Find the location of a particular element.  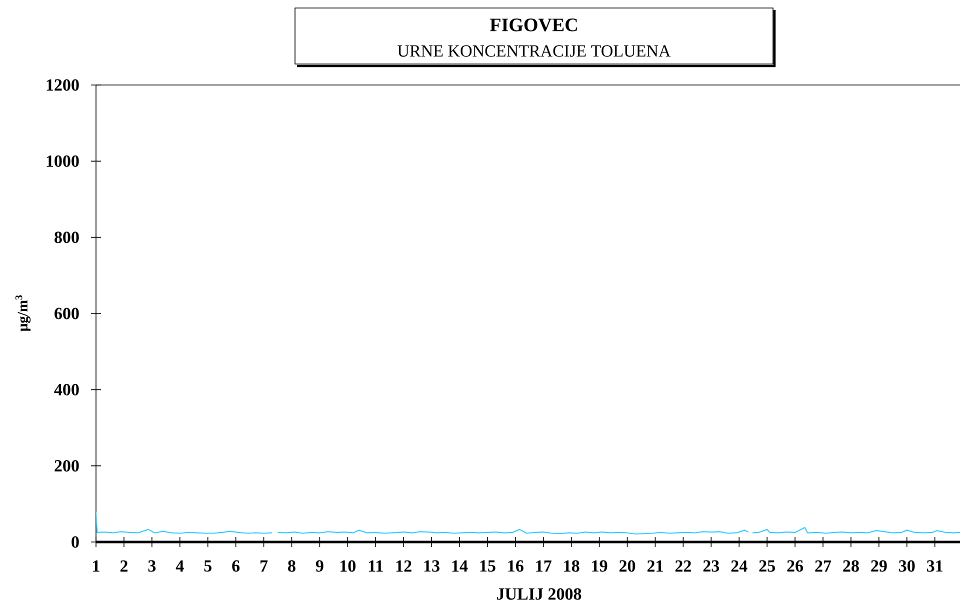

x-tick-label: 18 is located at coordinates (572, 566).